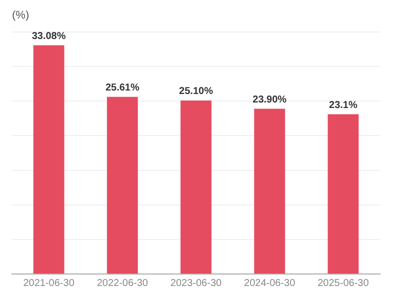  What do you see at coordinates (122, 283) in the screenshot?
I see `x-tick-label: 2022-06-30` at bounding box center [122, 283].